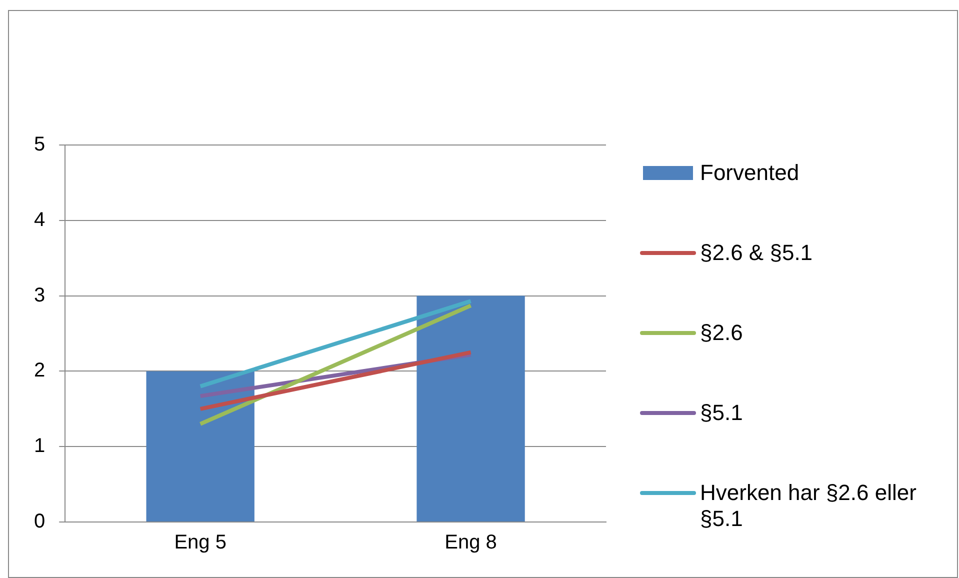  Describe the element at coordinates (470, 543) in the screenshot. I see `x-tick-label: Eng 8` at that location.